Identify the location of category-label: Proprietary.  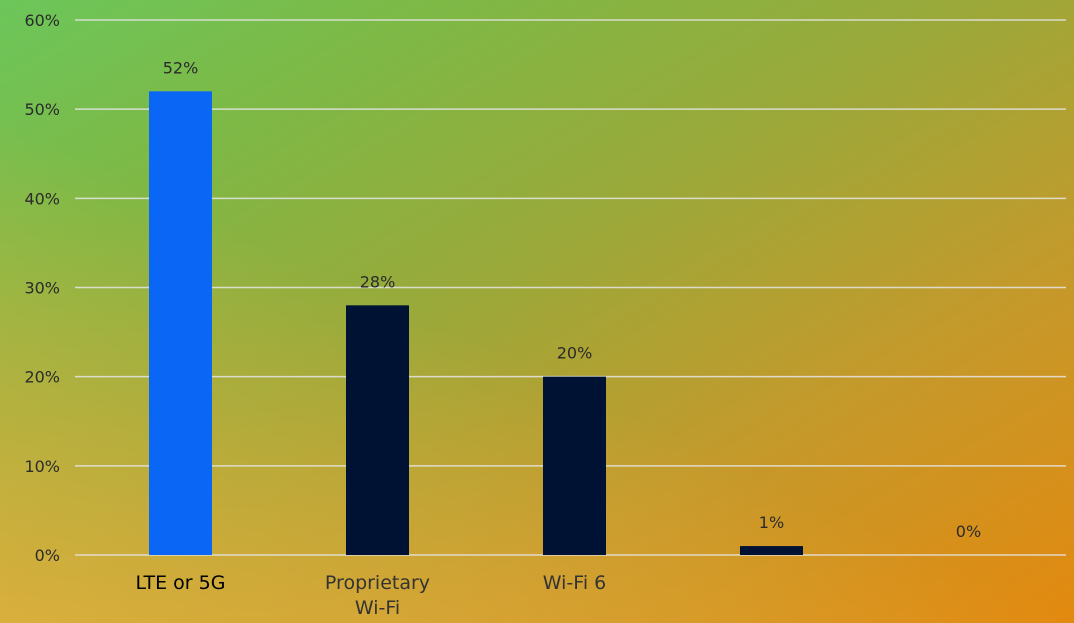
(377, 583).